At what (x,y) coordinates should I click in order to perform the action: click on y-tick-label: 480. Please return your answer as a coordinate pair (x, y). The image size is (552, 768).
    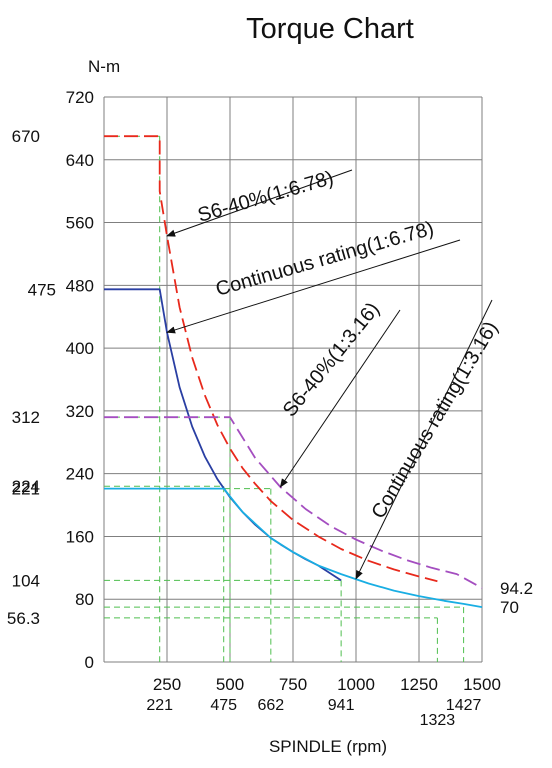
    Looking at the image, I should click on (80, 285).